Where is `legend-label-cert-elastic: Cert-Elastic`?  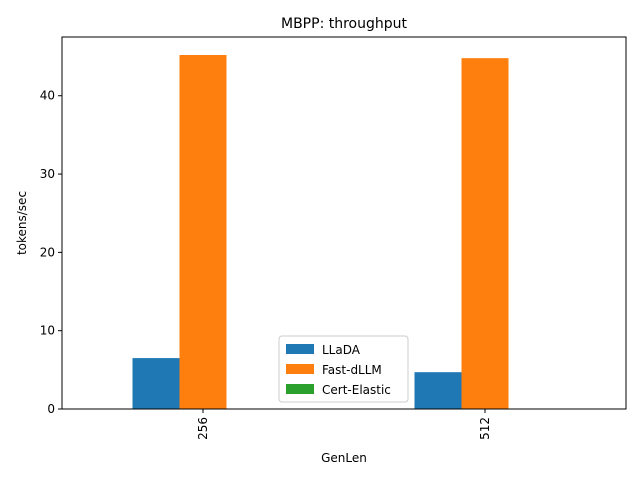
legend-label-cert-elastic: Cert-Elastic is located at coordinates (356, 390).